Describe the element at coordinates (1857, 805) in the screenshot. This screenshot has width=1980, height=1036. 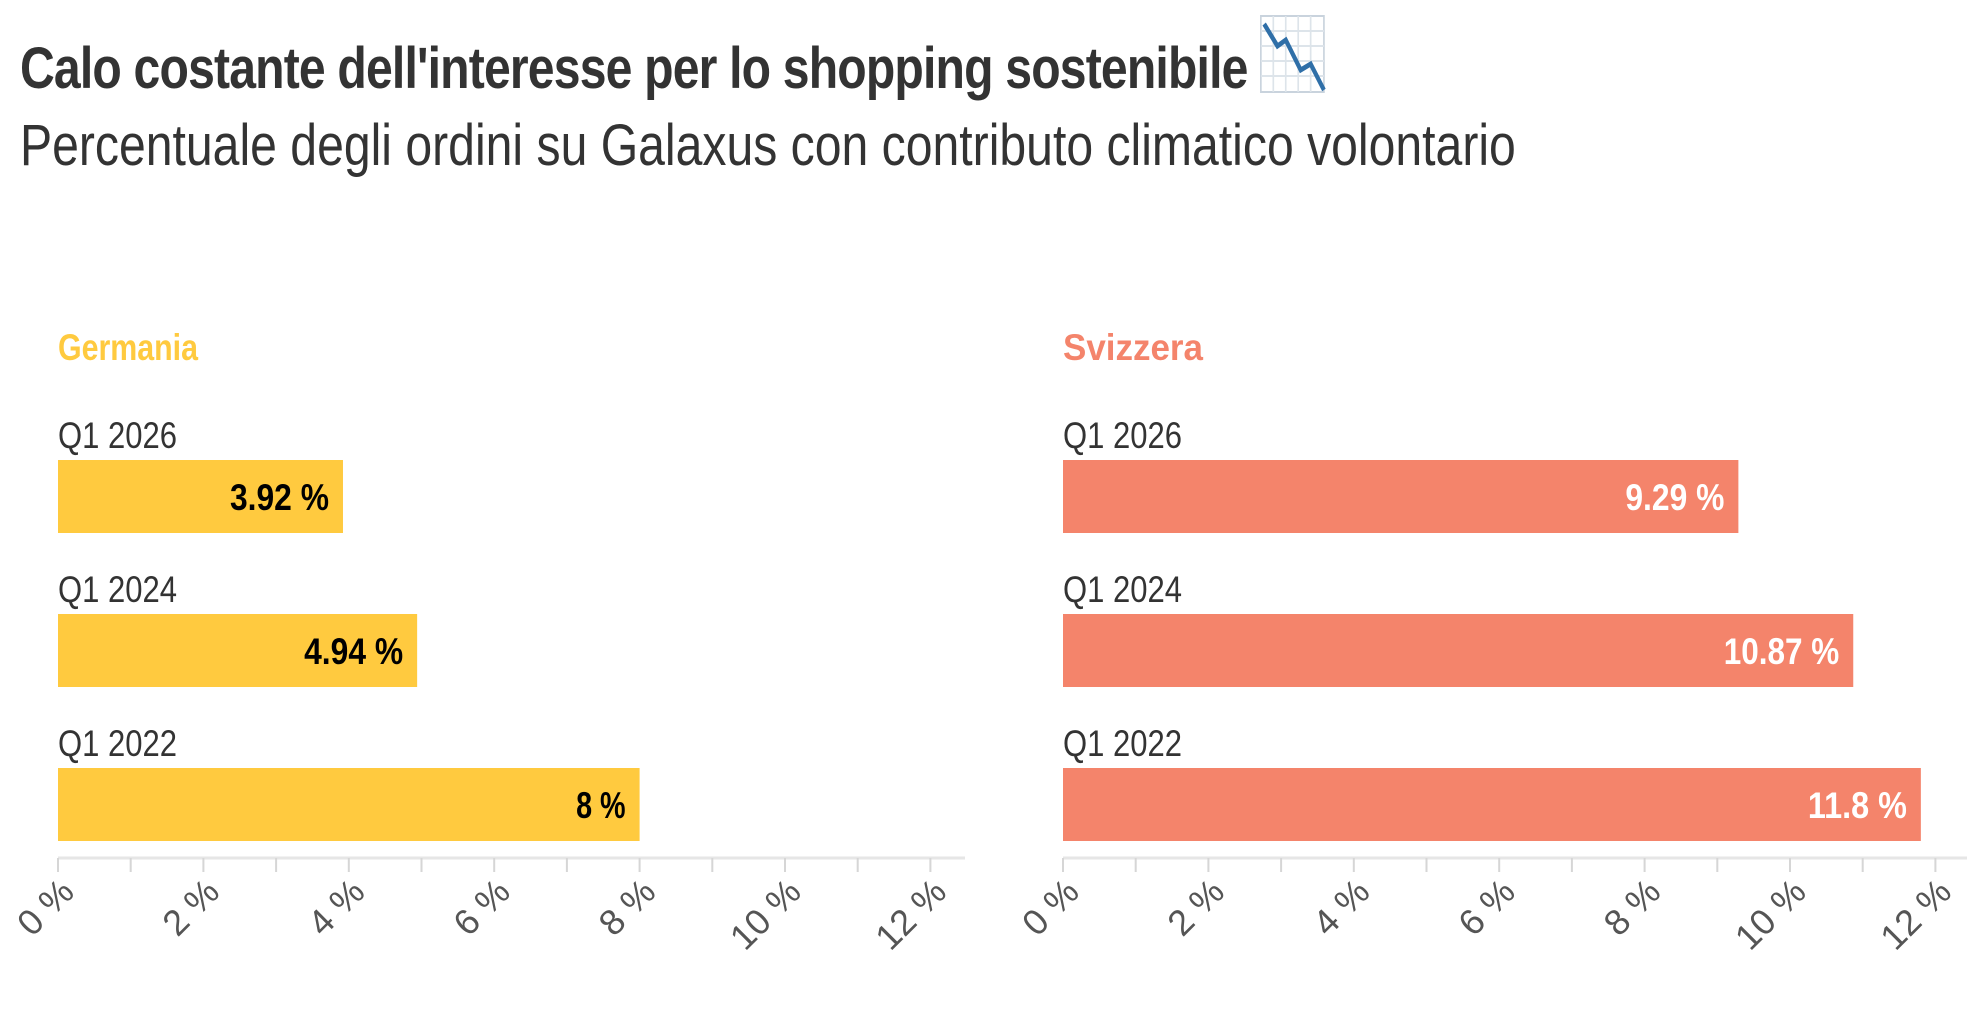
I see `bar-value-label: 11.8 %` at that location.